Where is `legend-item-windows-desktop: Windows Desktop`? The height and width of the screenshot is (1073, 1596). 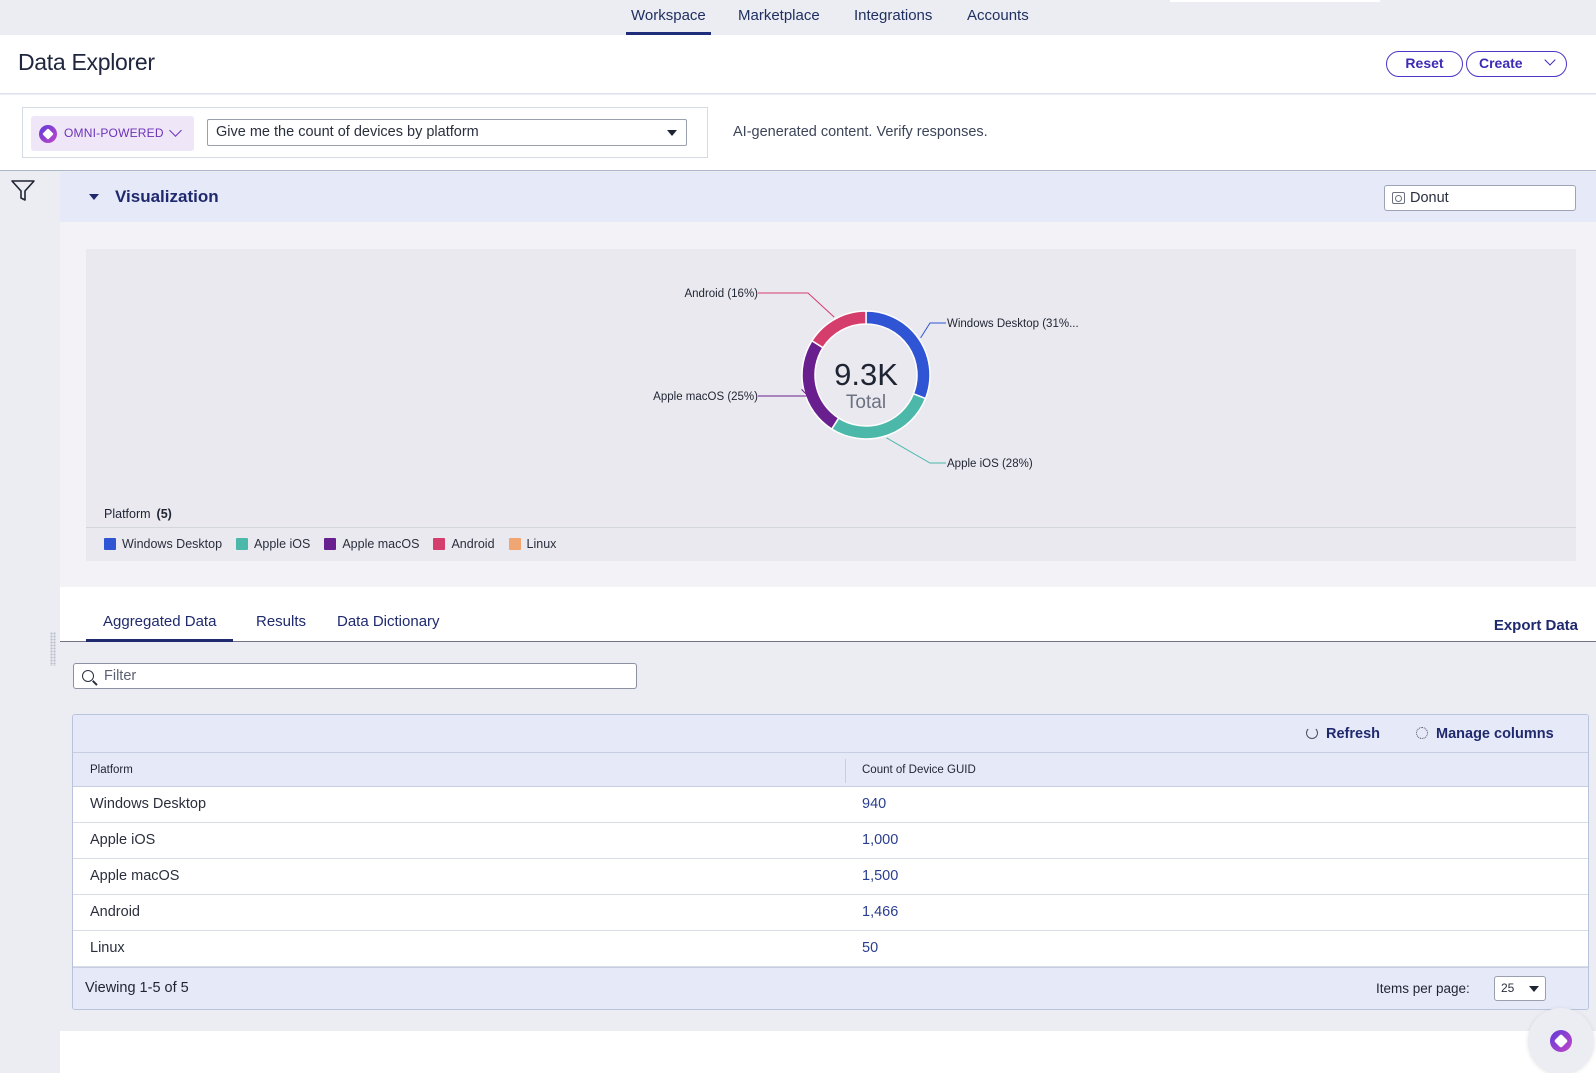 legend-item-windows-desktop: Windows Desktop is located at coordinates (163, 544).